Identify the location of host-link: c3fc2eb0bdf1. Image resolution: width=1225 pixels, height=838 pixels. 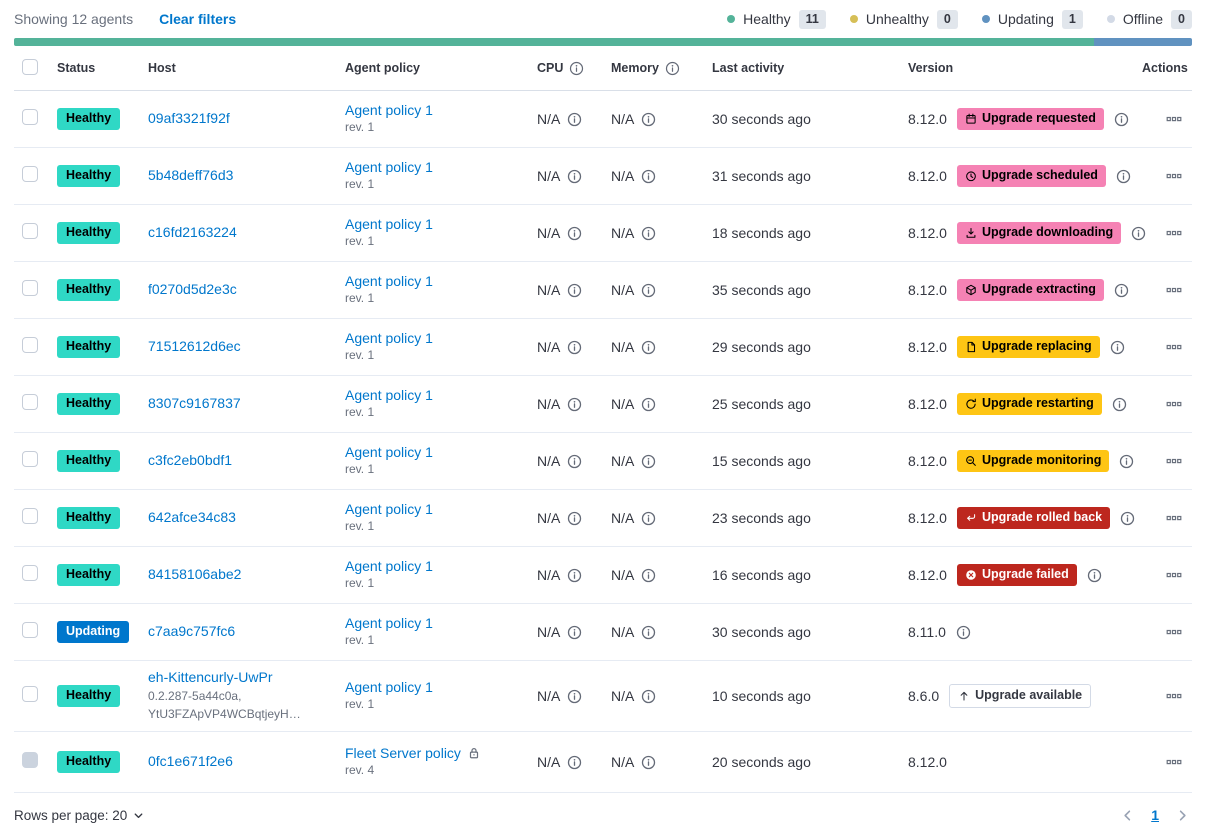
(190, 460).